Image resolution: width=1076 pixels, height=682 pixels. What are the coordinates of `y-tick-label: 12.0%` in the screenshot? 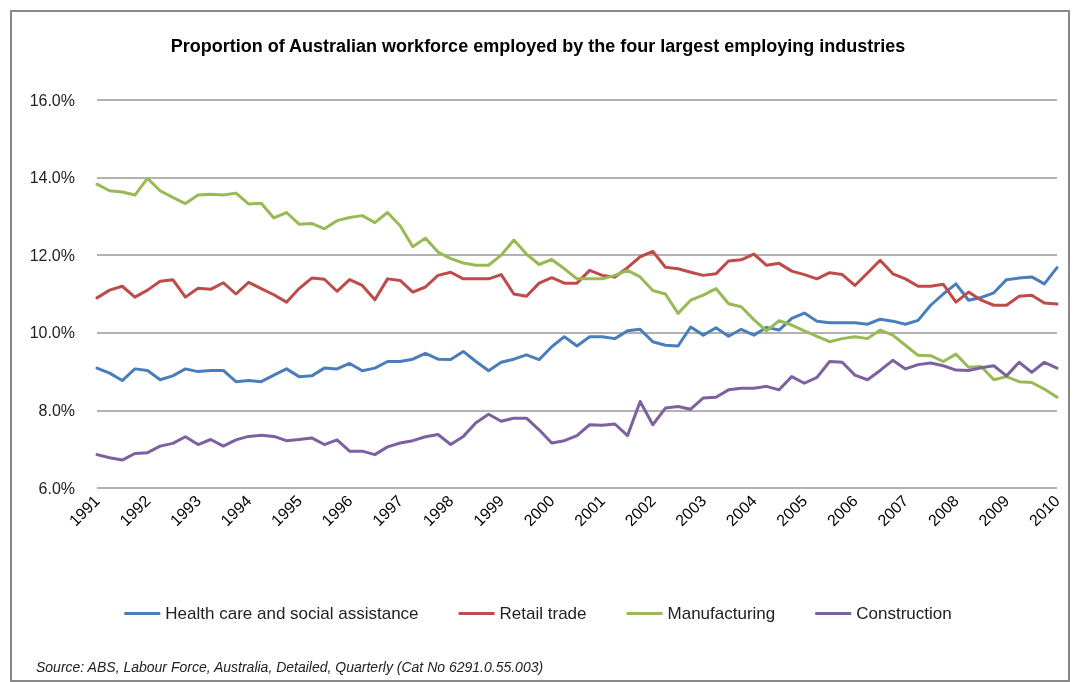 It's located at (52, 255).